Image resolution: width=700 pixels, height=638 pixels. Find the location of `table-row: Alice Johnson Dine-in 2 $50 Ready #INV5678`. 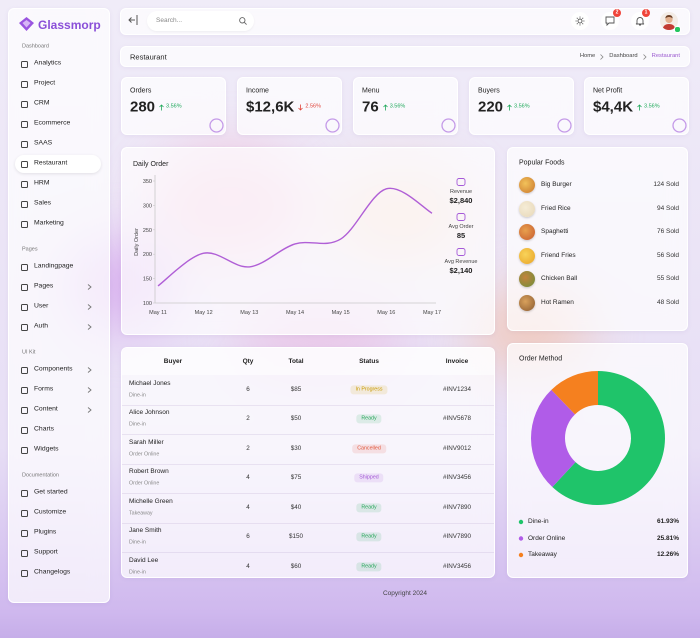

table-row: Alice Johnson Dine-in 2 $50 Ready #INV5678 is located at coordinates (308, 419).